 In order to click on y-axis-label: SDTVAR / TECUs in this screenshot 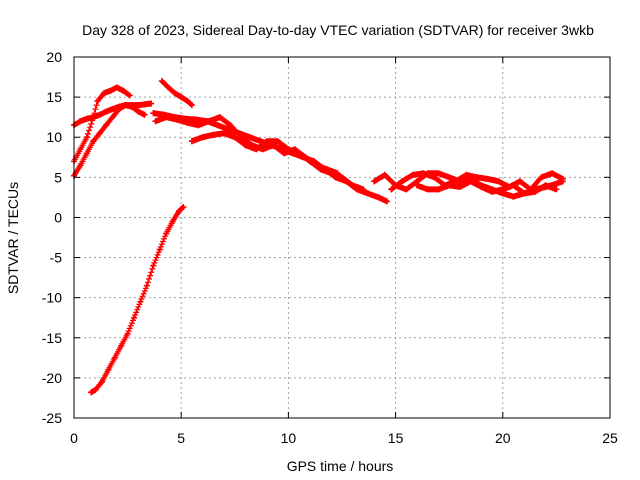, I will do `click(13, 238)`.